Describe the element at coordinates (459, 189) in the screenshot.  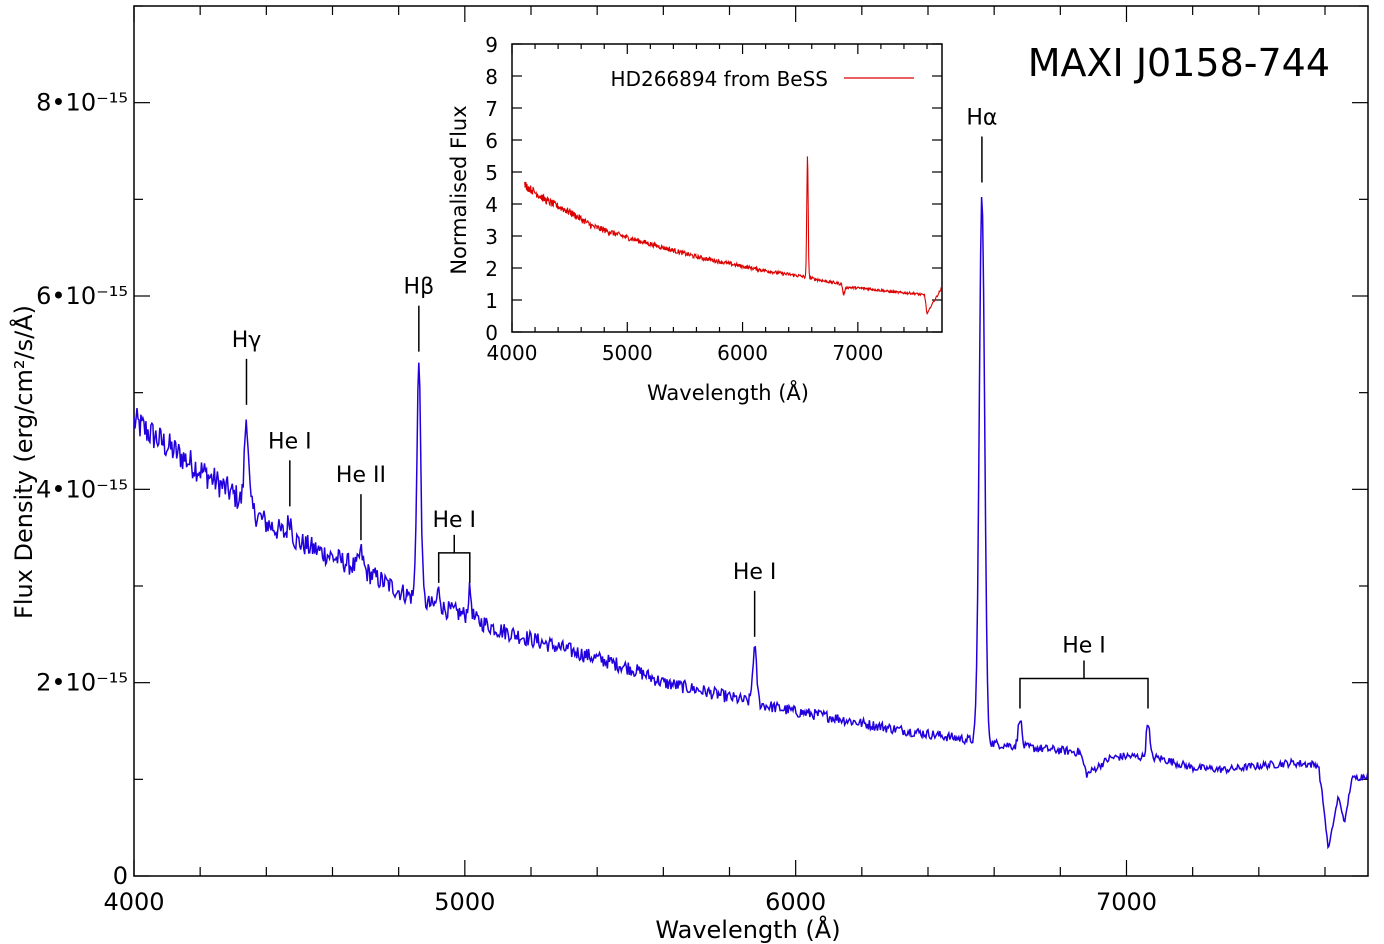
I see `inset-y-axis-label: Normalised Flux` at that location.